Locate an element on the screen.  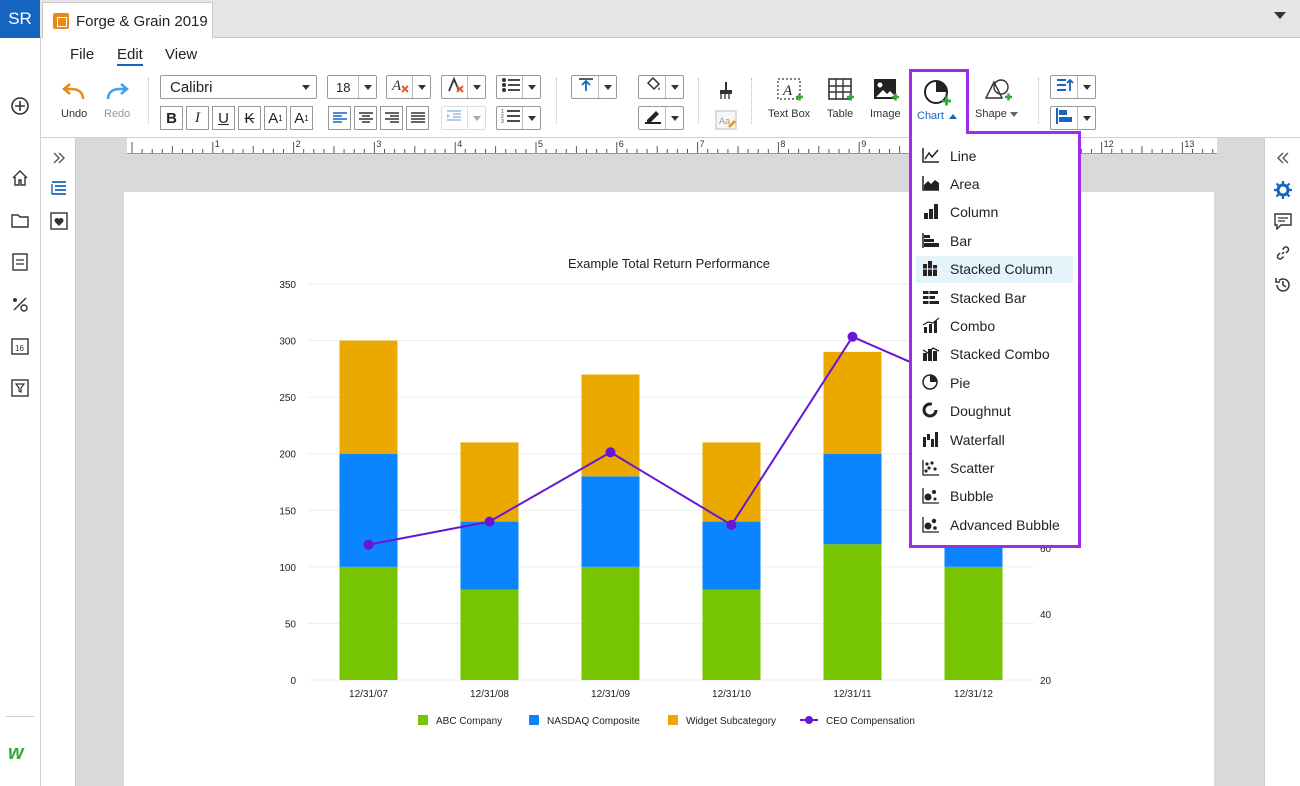
vertical-align-dropdown is located at coordinates (607, 87).